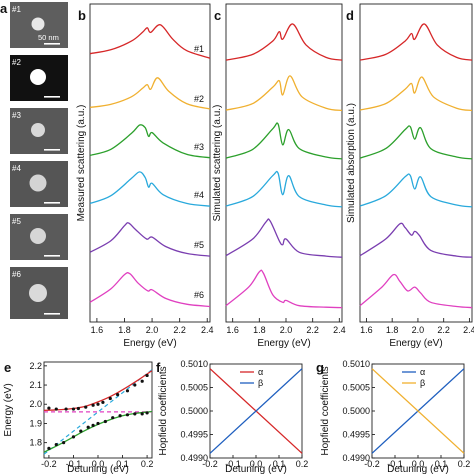 The height and width of the screenshot is (474, 474). Describe the element at coordinates (194, 364) in the screenshot. I see `y-tick-label: 0.5010` at that location.